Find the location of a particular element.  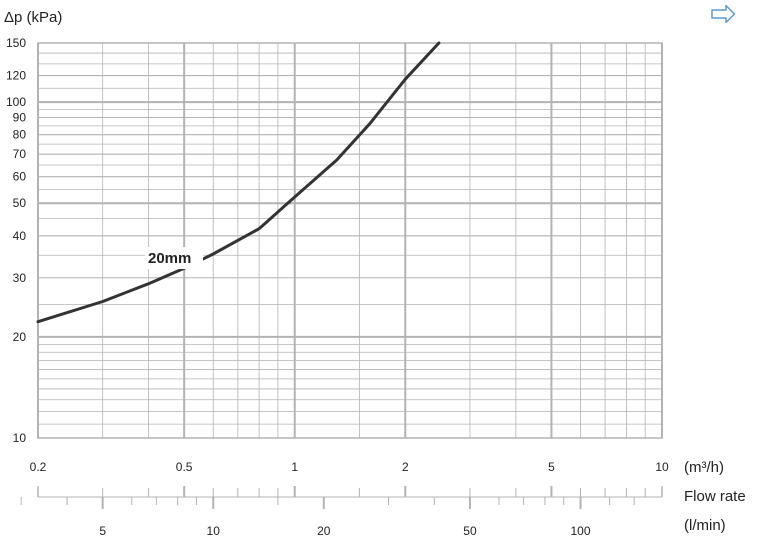

secondary-x-tick-label: 100 is located at coordinates (581, 531).